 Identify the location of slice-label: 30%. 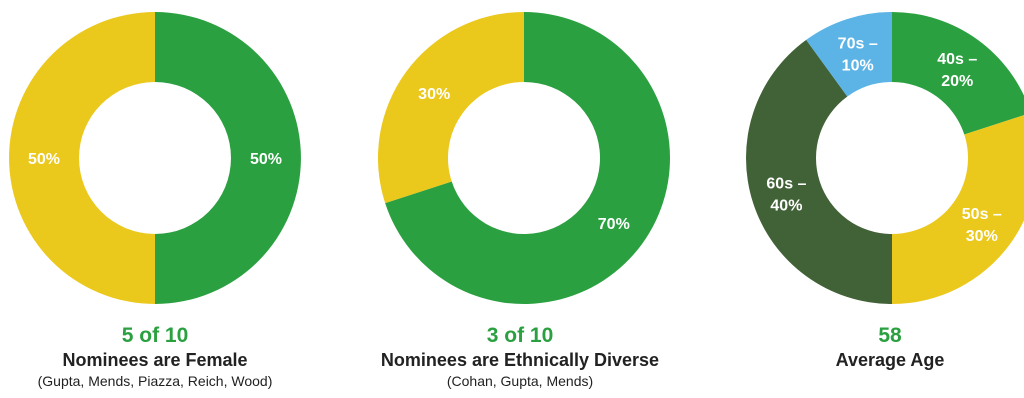
(434, 94).